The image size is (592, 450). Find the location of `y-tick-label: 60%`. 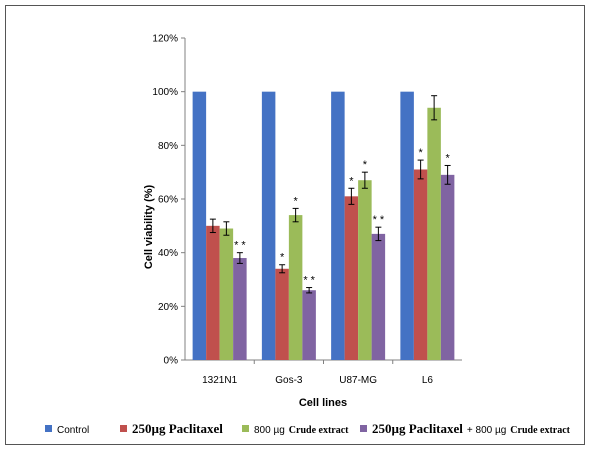

y-tick-label: 60% is located at coordinates (168, 200).